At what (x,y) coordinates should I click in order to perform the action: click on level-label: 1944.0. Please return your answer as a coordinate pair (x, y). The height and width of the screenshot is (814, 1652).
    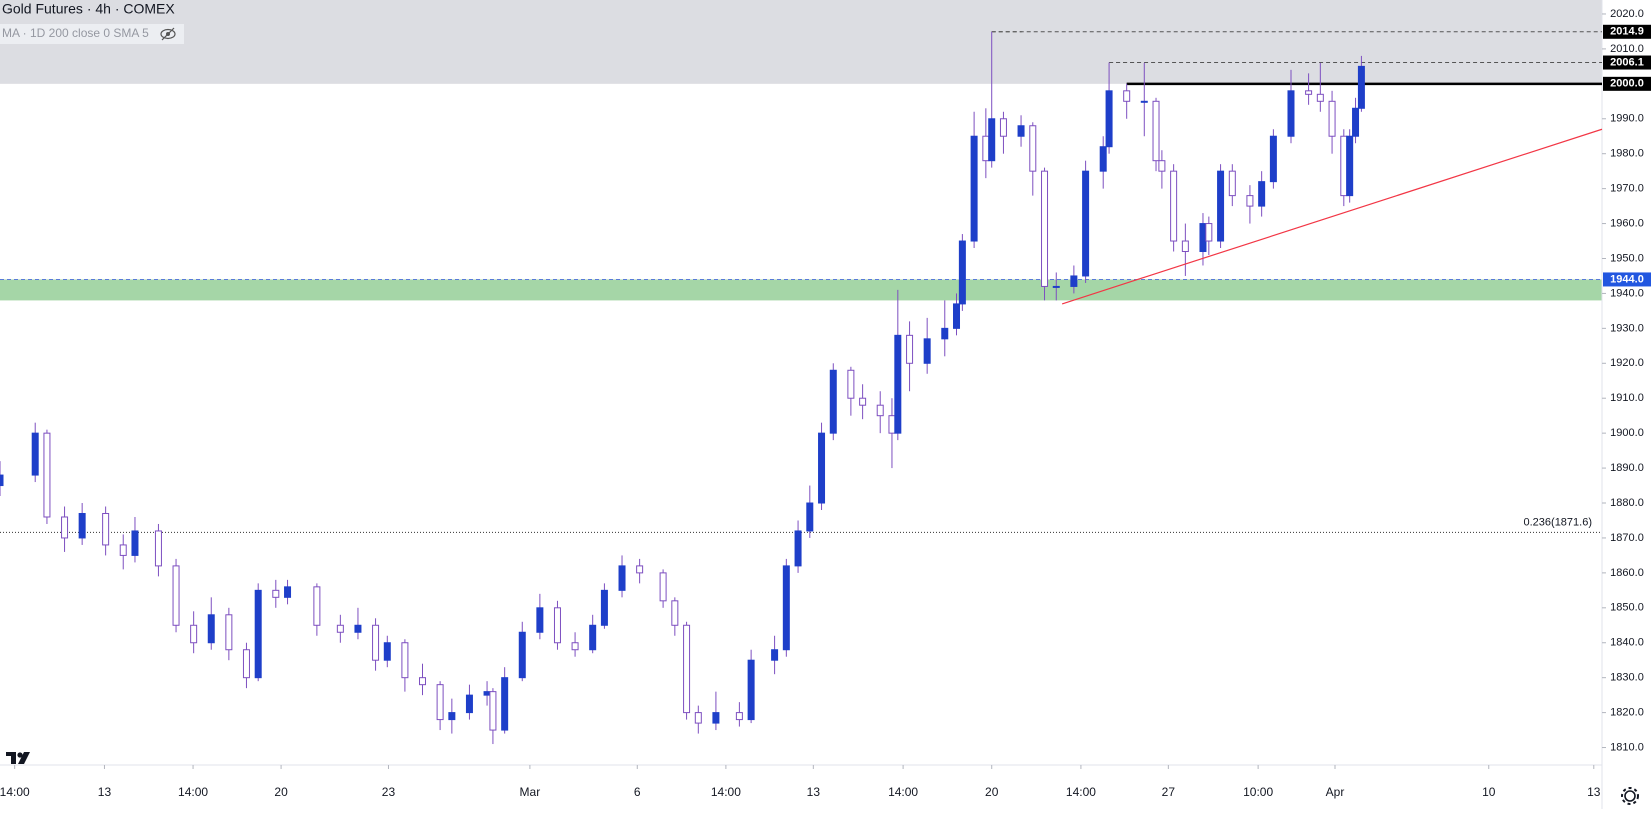
    Looking at the image, I should click on (1627, 279).